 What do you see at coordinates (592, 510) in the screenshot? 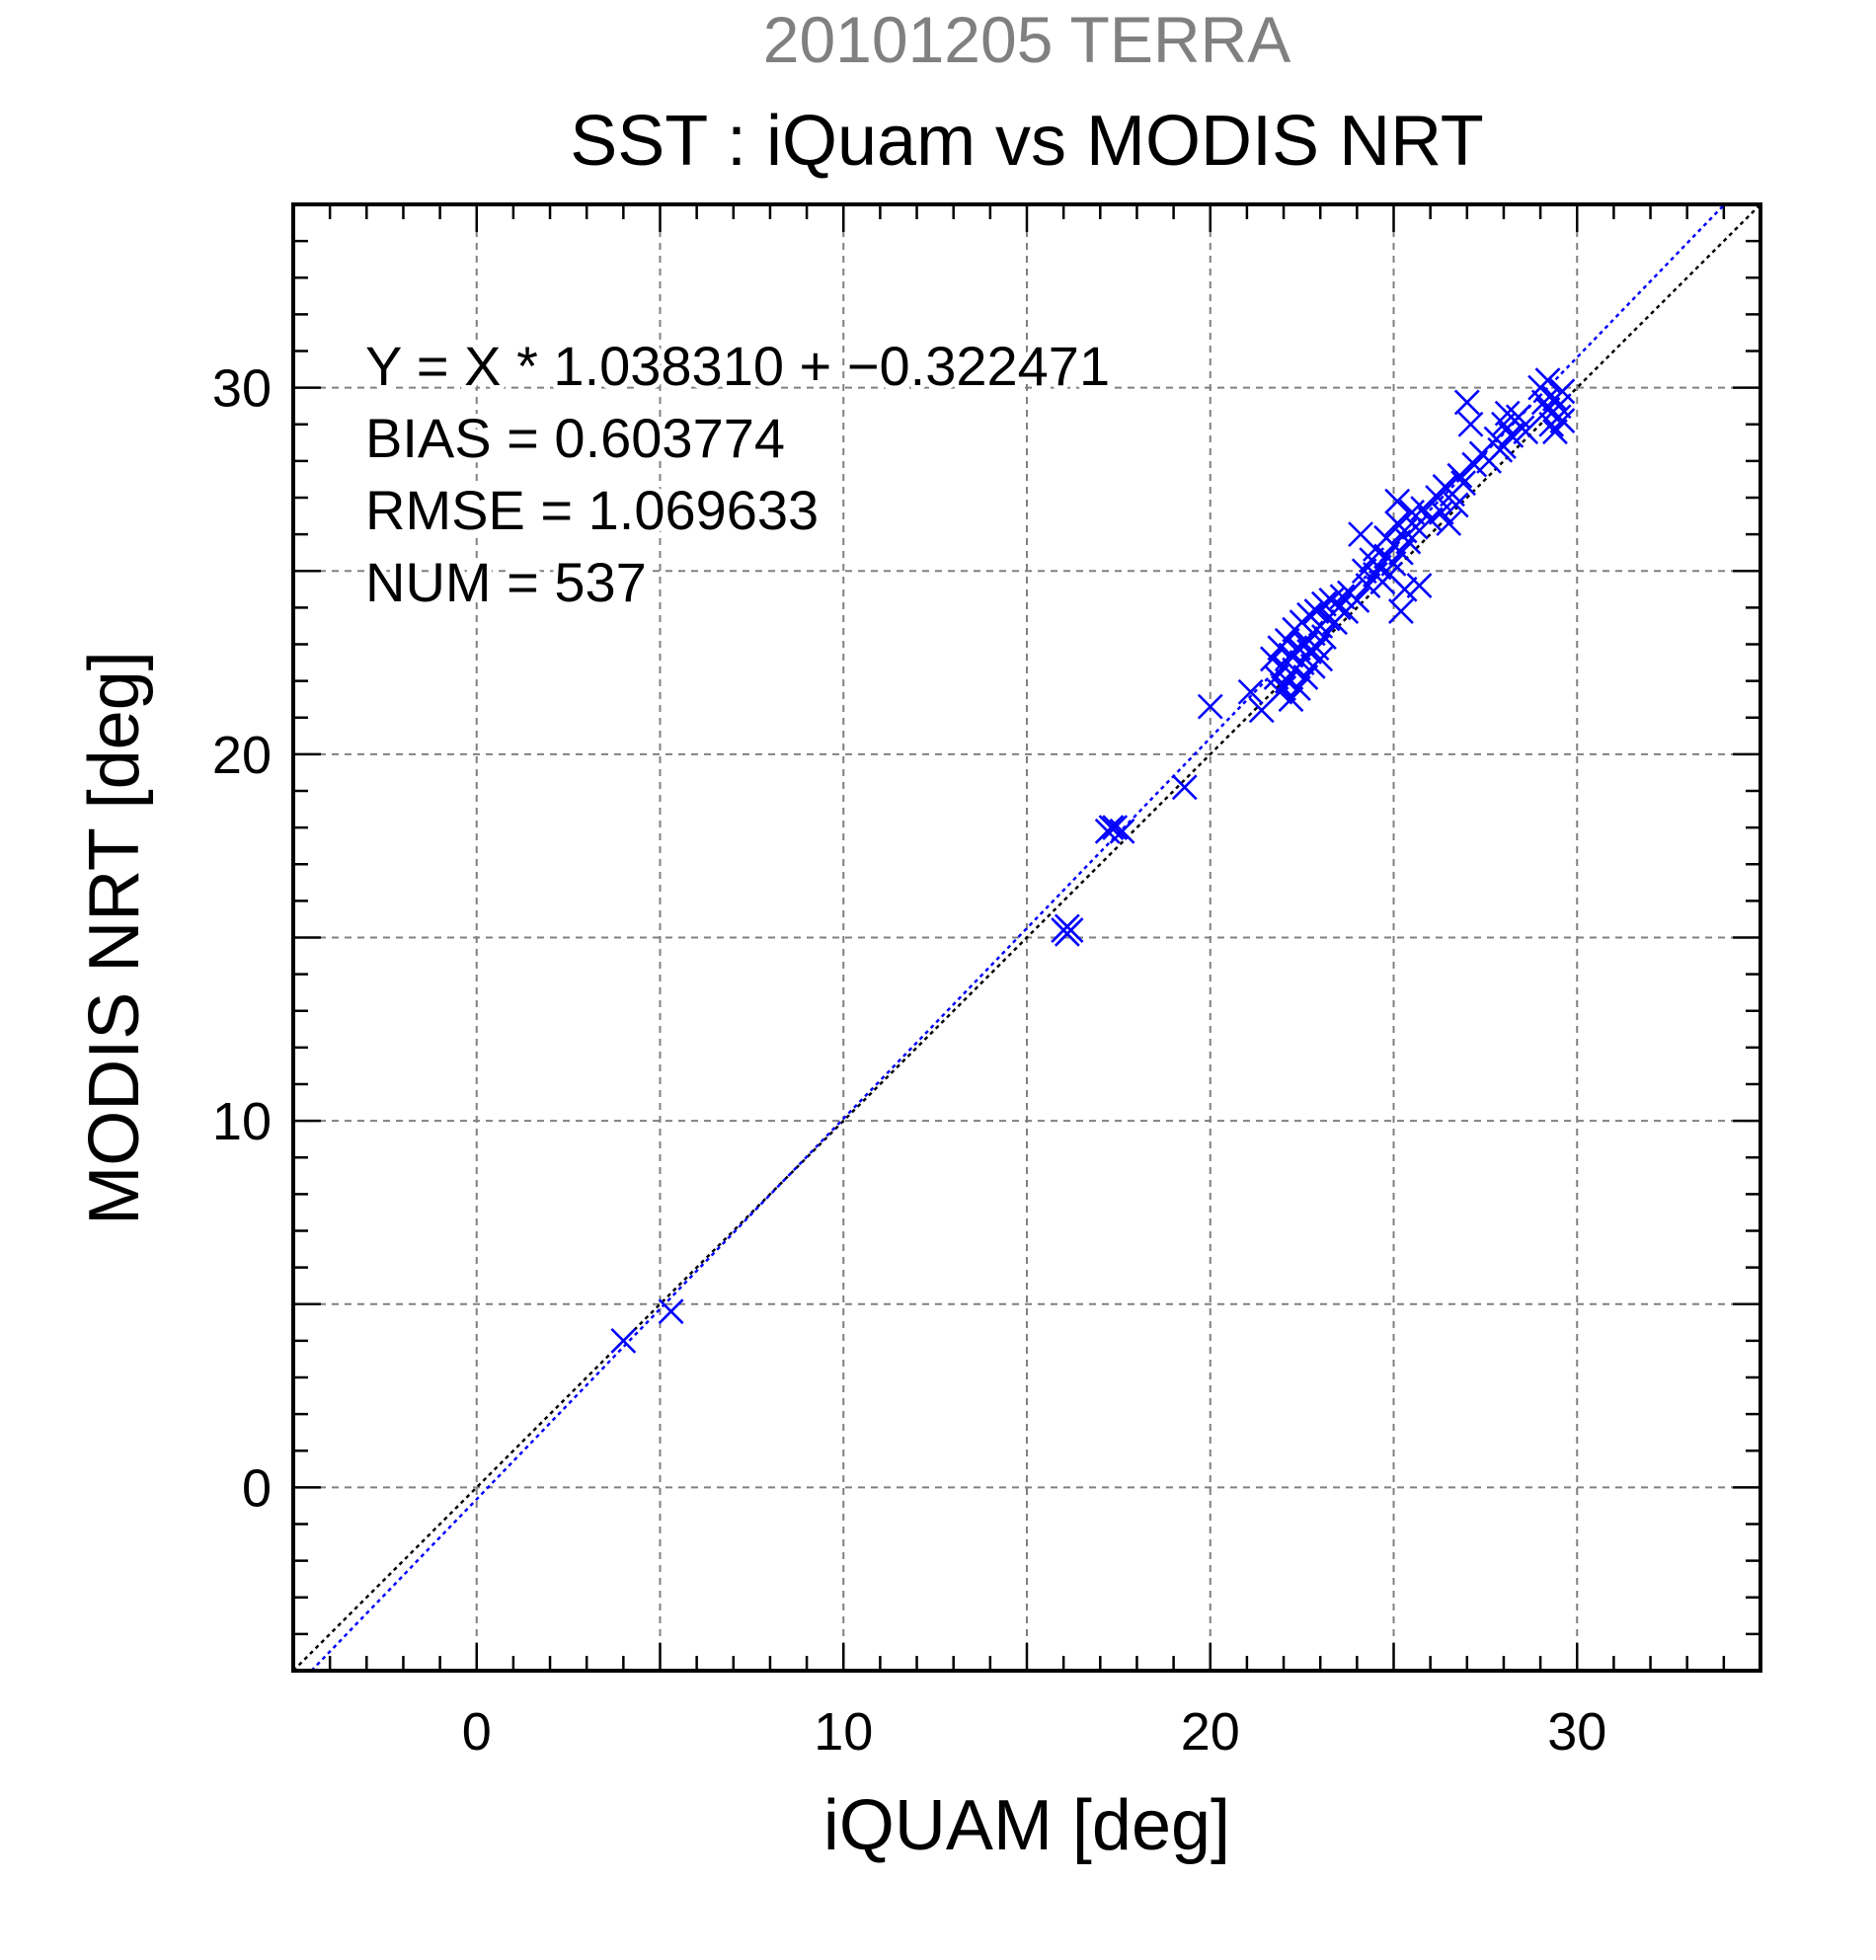
I see `stats-annotation-line: RMSE = 1.069633` at bounding box center [592, 510].